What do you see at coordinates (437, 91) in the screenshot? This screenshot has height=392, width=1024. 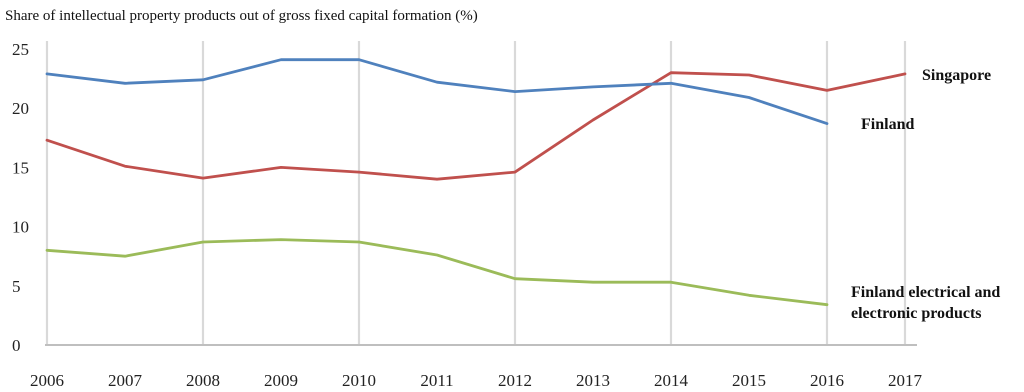 I see `series-line-finland` at bounding box center [437, 91].